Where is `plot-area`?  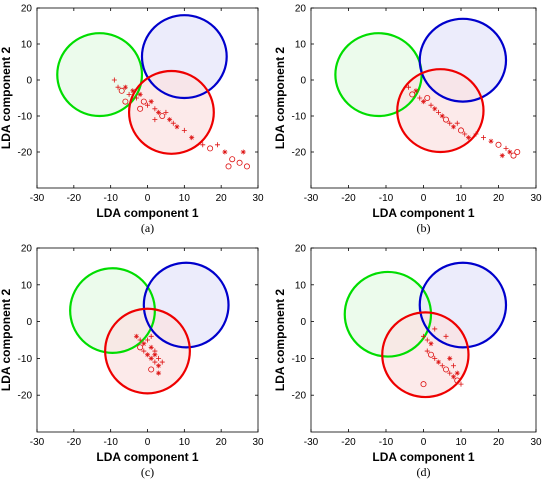
plot-area is located at coordinates (149, 328).